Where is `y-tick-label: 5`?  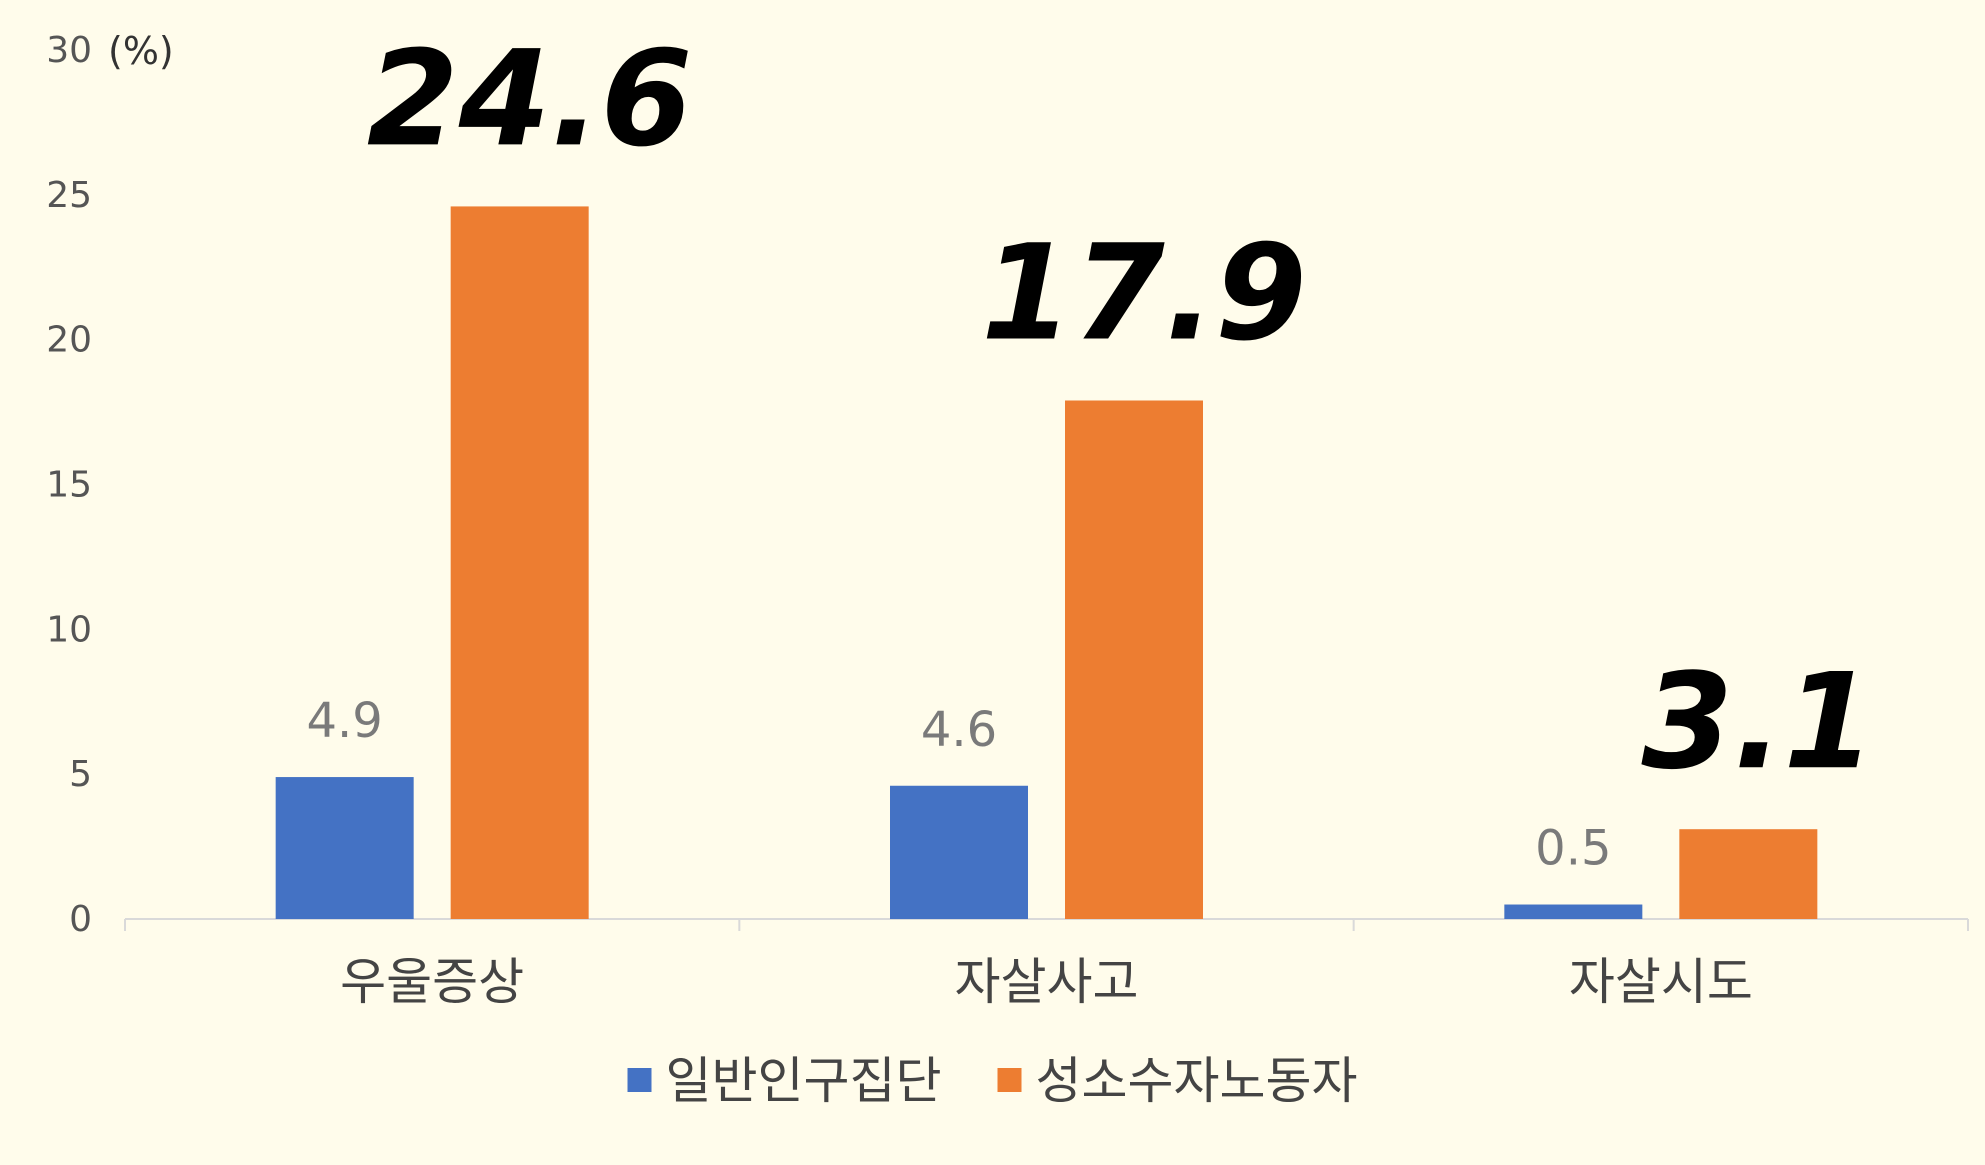 y-tick-label: 5 is located at coordinates (80, 774).